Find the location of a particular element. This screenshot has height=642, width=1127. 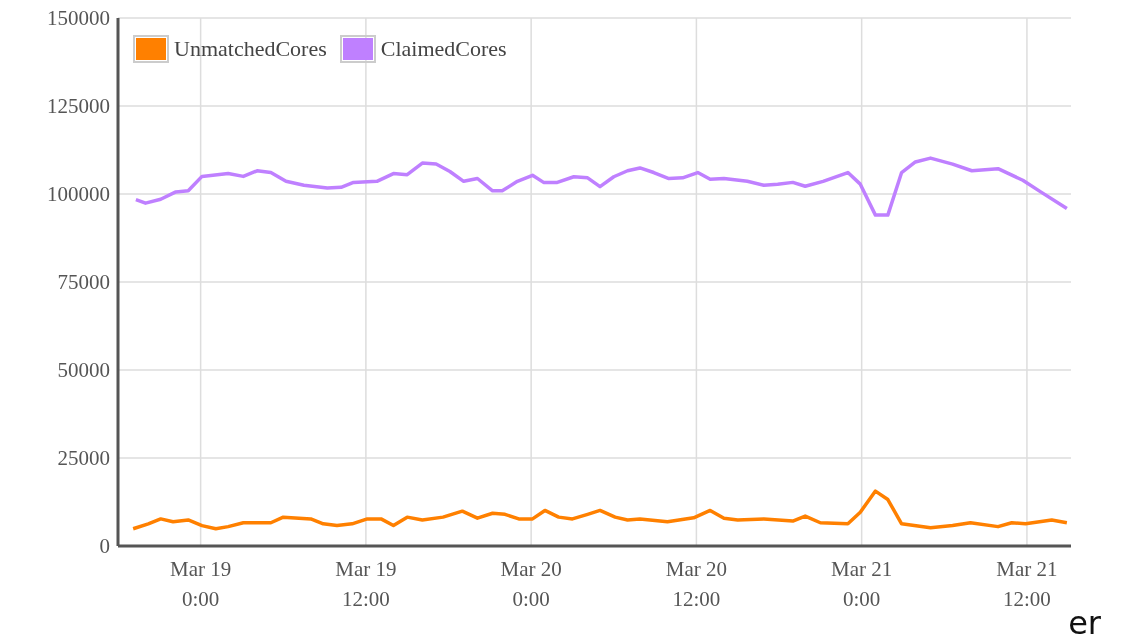

y-tick-label: 100000 is located at coordinates (78, 194).